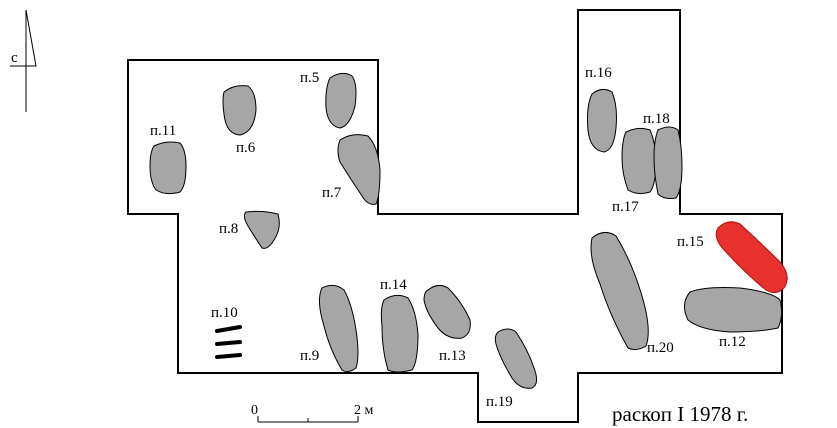 This screenshot has height=428, width=837. I want to click on pit-label-17: п.17, so click(625, 207).